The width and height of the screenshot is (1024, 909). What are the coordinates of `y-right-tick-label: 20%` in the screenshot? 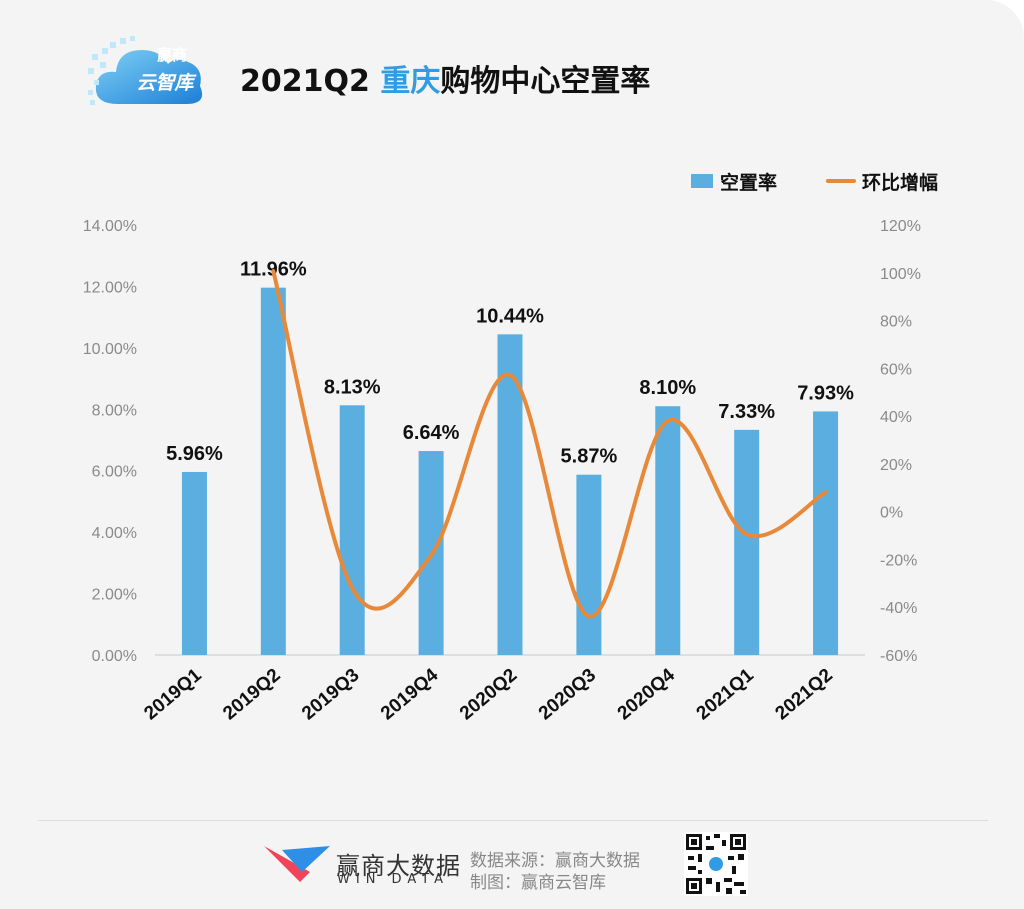 It's located at (896, 465).